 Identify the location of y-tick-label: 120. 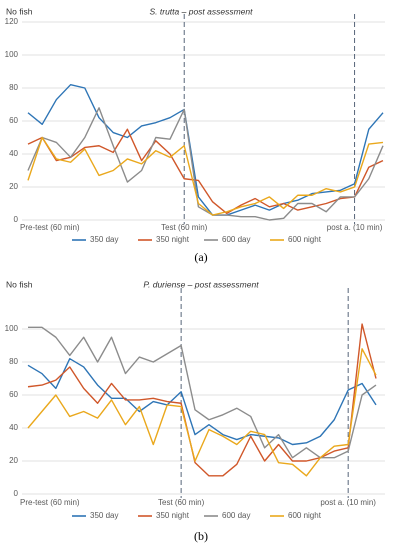
(12, 21).